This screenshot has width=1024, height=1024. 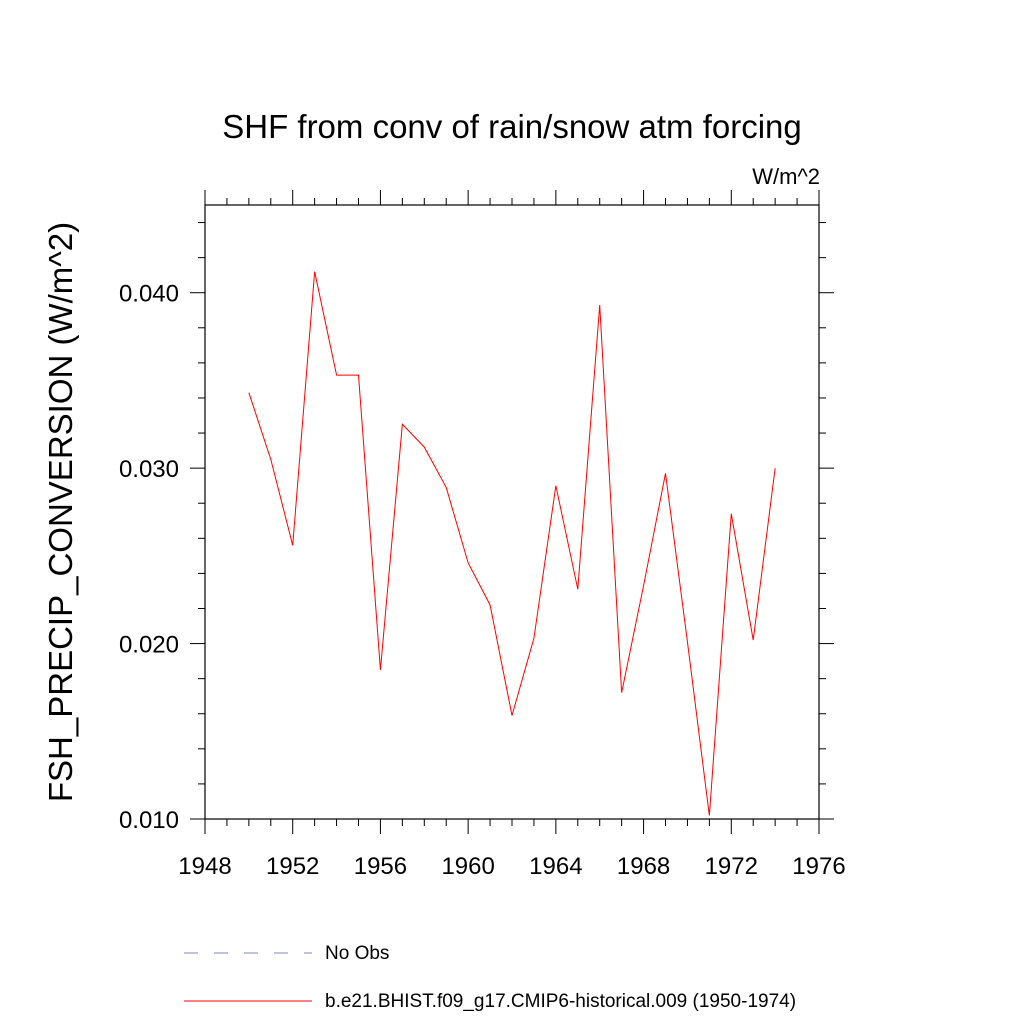 I want to click on y-axis-label: FSH_PRECIP_CONVERSION (W/m^2), so click(x=60, y=512).